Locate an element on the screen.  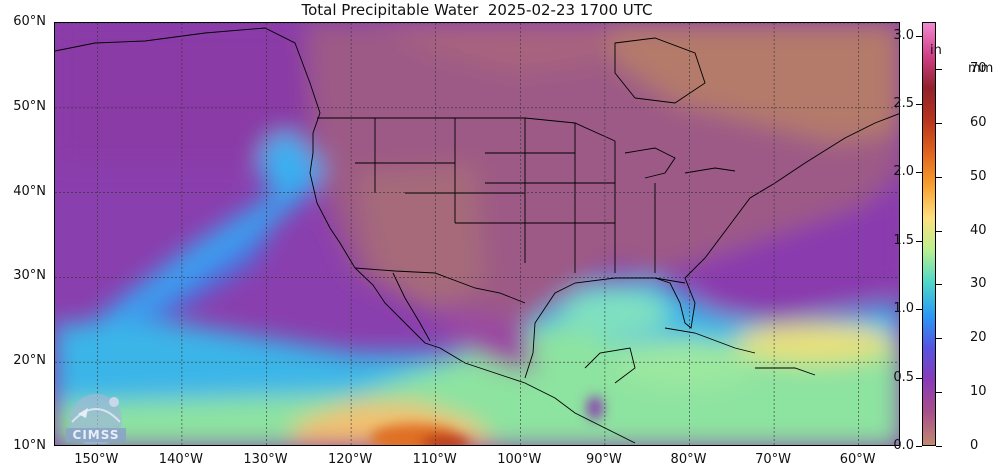
longitude-label: 140°W is located at coordinates (180, 459).